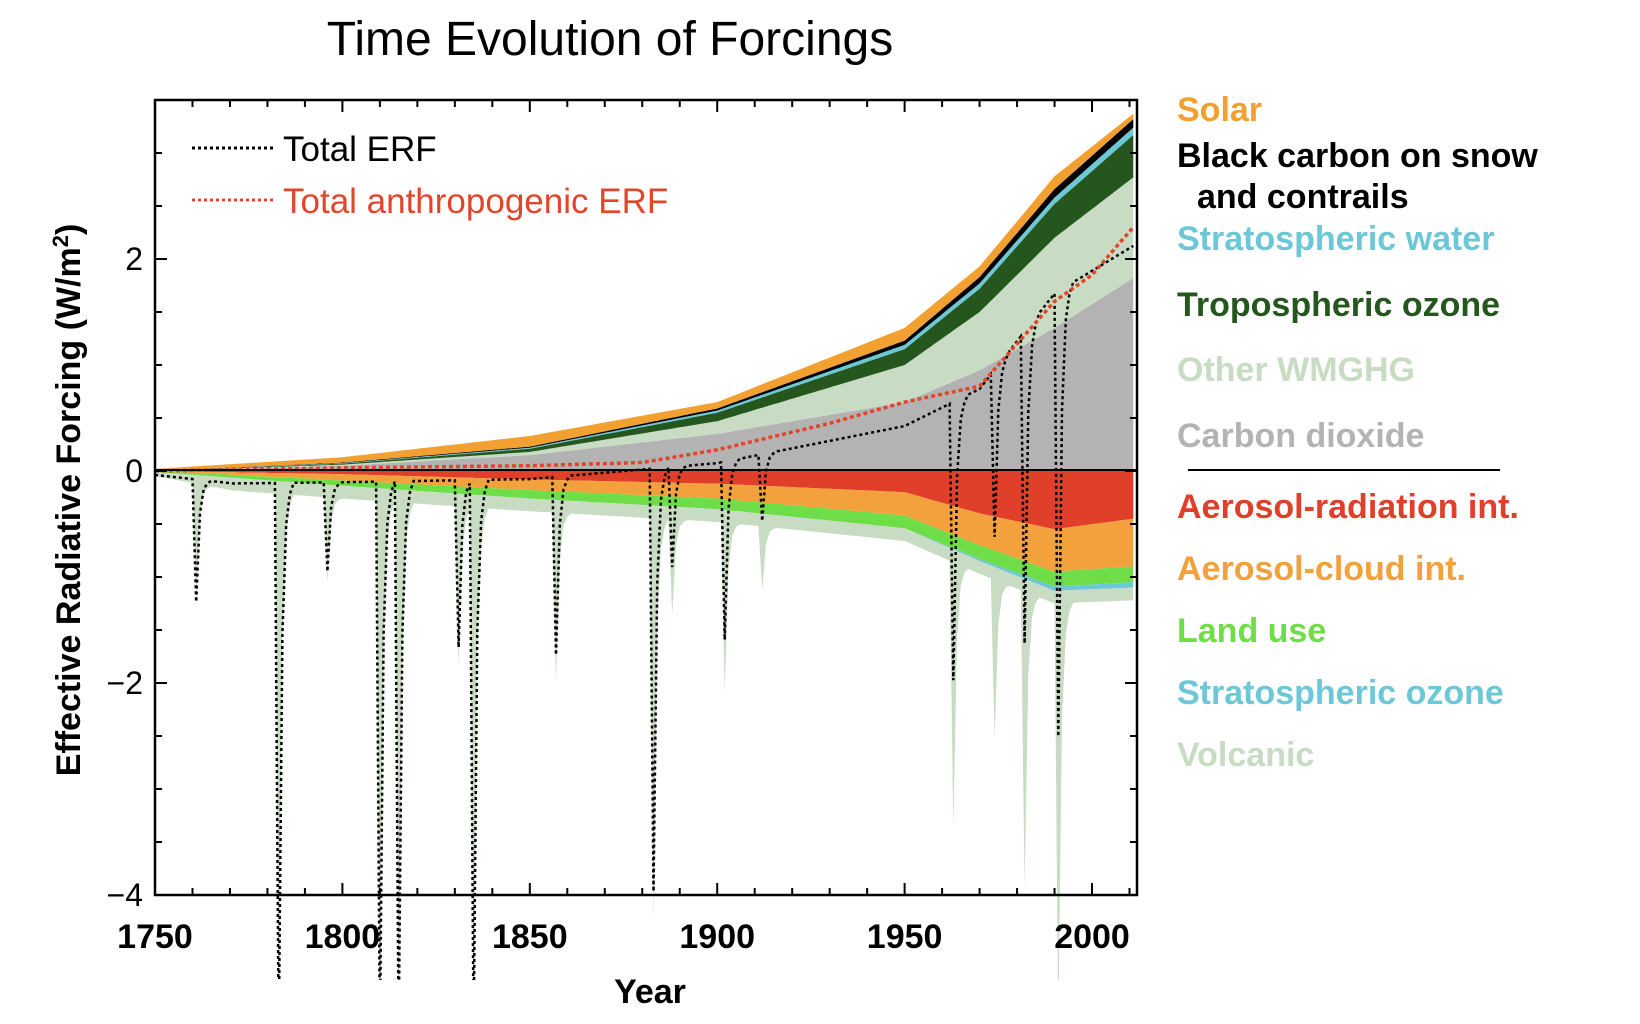 This screenshot has width=1640, height=1024. I want to click on legend-item-label: Land use, so click(1251, 631).